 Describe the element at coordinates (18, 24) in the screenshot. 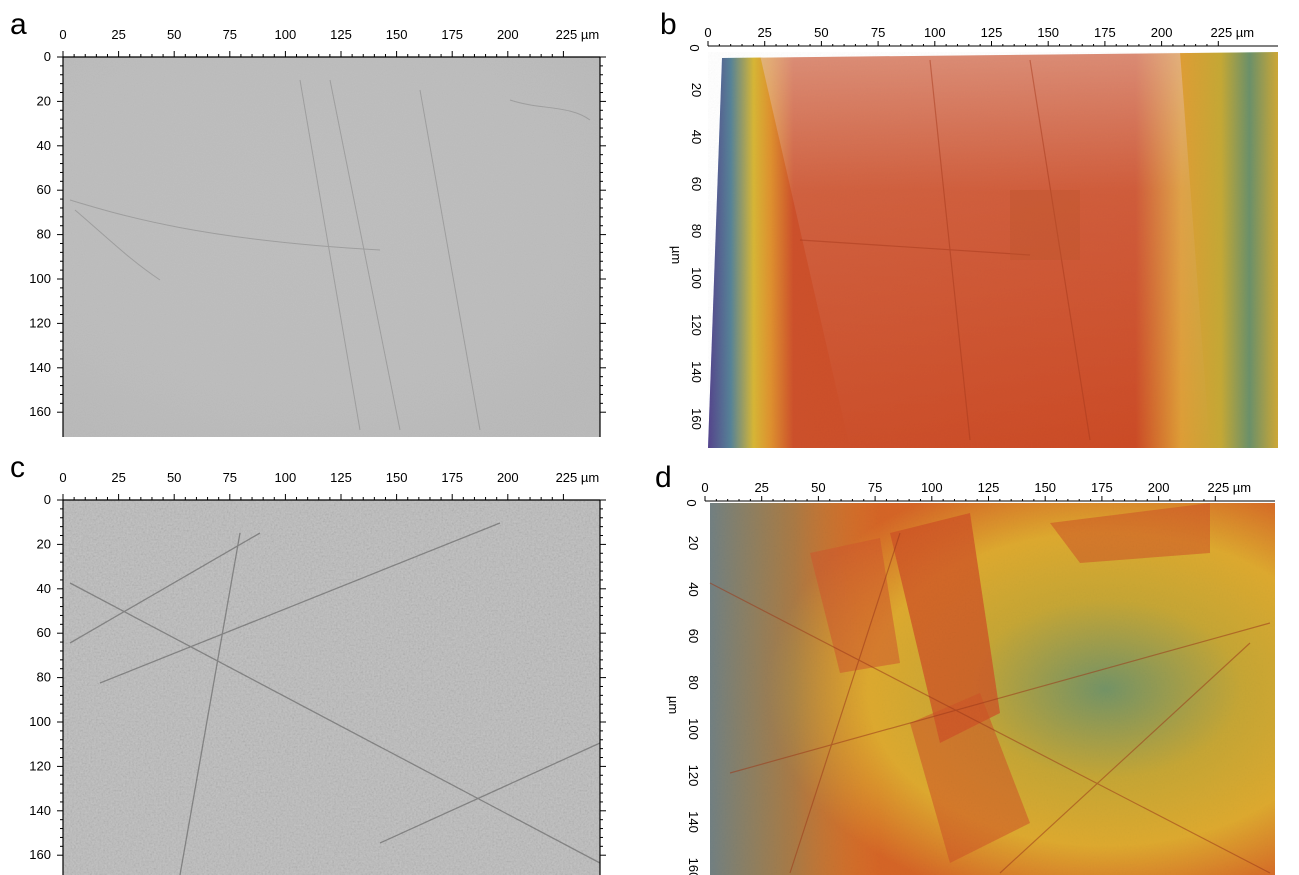

I see `panel-label-a: a` at that location.